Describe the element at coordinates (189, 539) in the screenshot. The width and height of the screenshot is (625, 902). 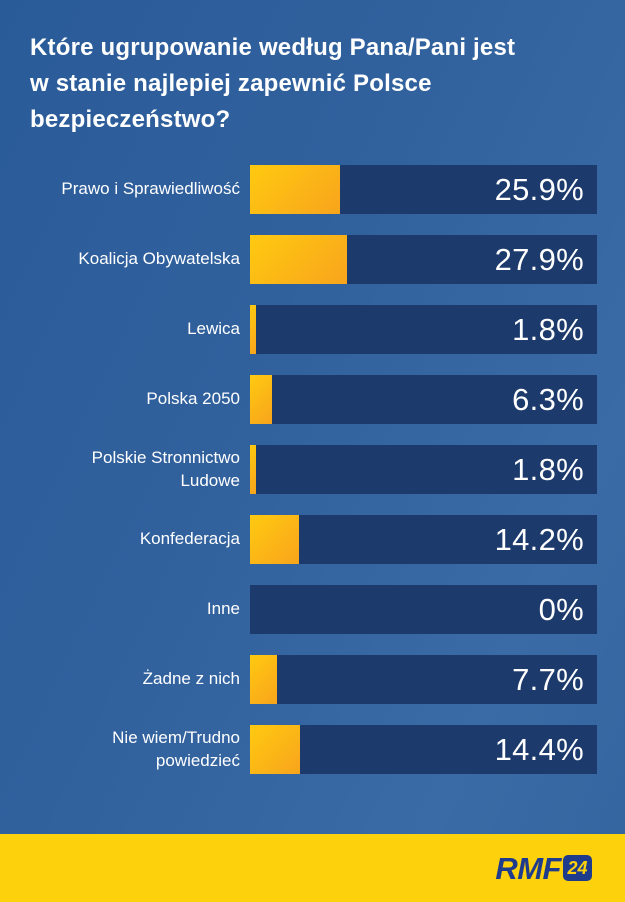
I see `bar-label: Konfederacja` at that location.